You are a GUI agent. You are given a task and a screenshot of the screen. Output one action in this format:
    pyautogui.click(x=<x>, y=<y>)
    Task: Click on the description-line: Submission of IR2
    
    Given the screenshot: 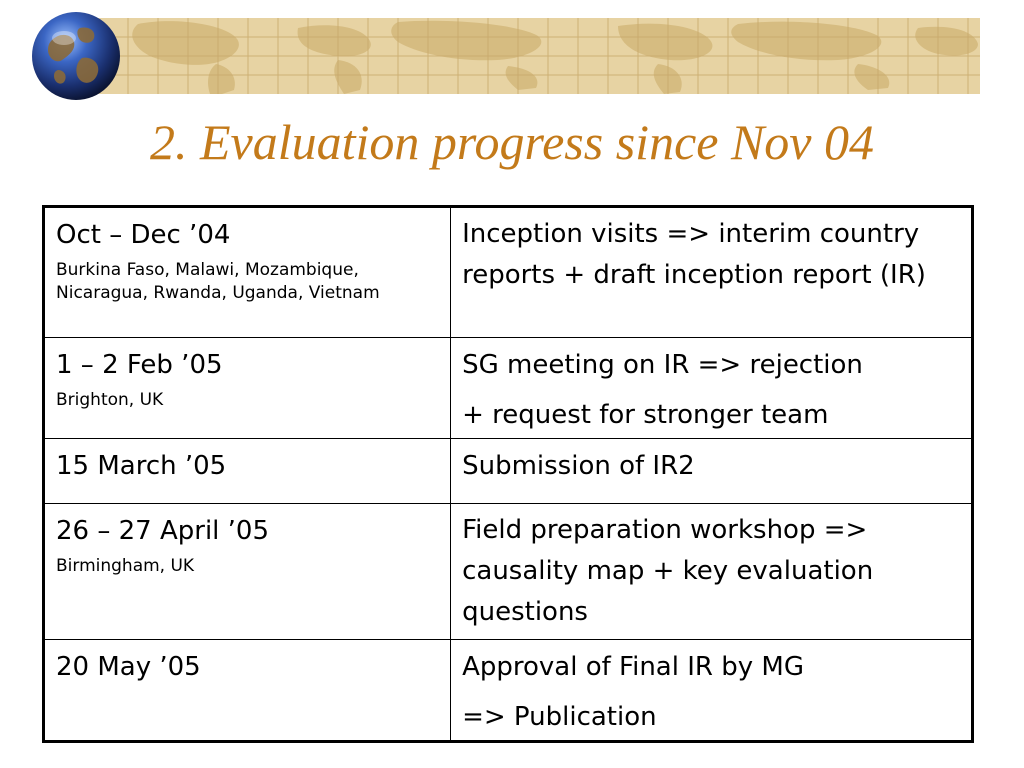 What is the action you would take?
    pyautogui.click(x=578, y=466)
    